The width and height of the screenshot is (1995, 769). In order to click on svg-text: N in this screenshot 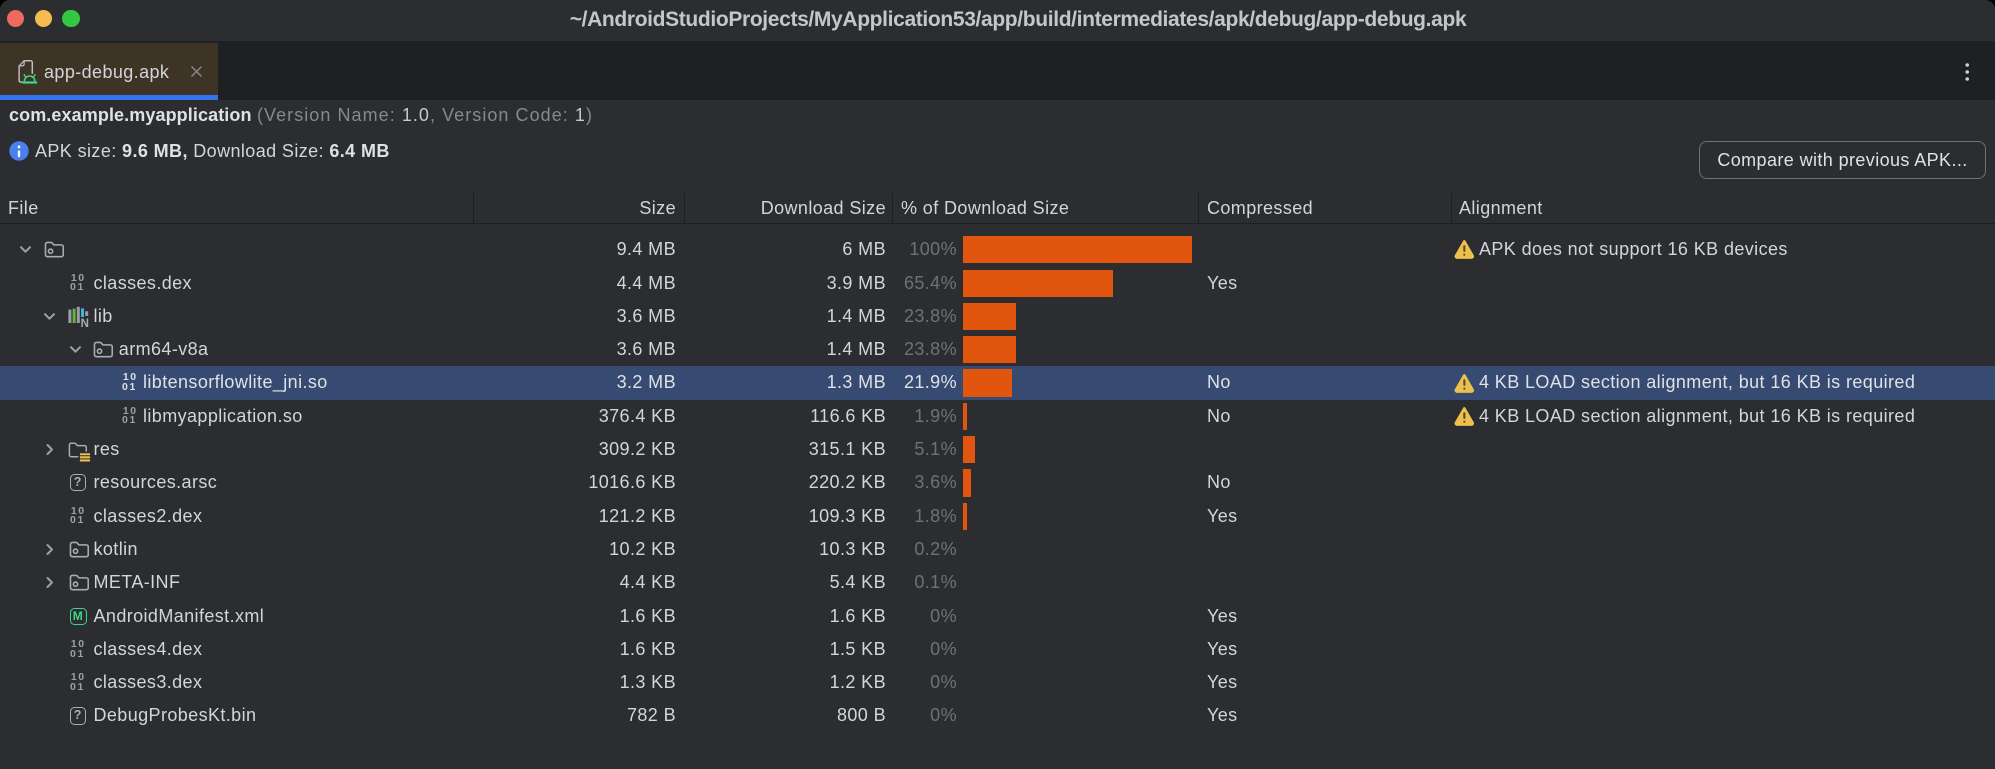, I will do `click(85, 323)`.